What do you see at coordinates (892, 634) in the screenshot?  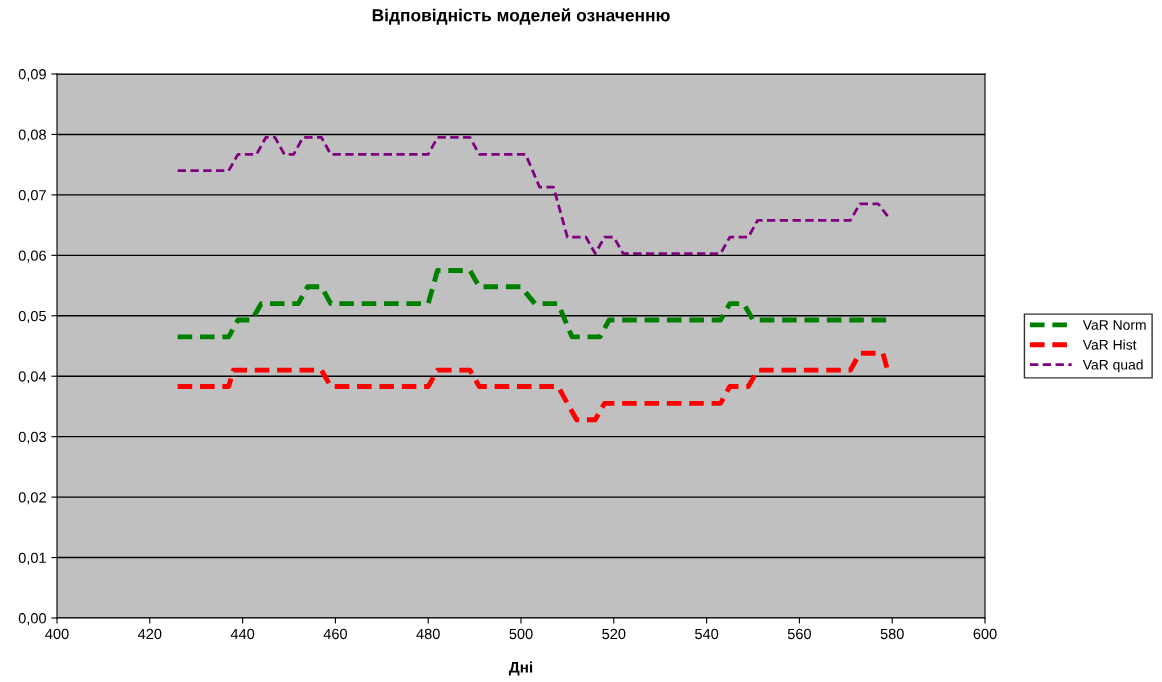 I see `x-tick-label: 580` at bounding box center [892, 634].